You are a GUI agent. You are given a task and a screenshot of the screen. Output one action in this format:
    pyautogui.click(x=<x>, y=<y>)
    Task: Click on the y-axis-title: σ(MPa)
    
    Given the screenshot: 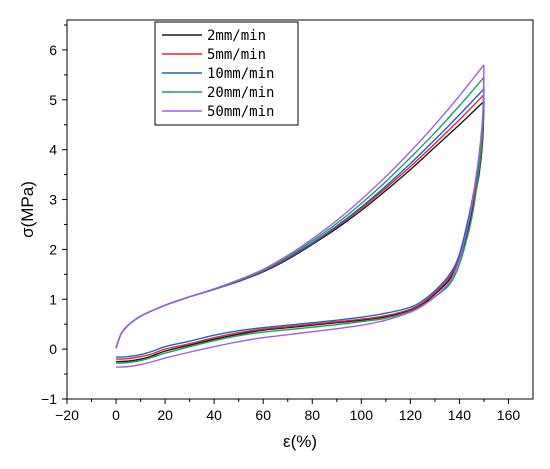 What is the action you would take?
    pyautogui.click(x=27, y=209)
    